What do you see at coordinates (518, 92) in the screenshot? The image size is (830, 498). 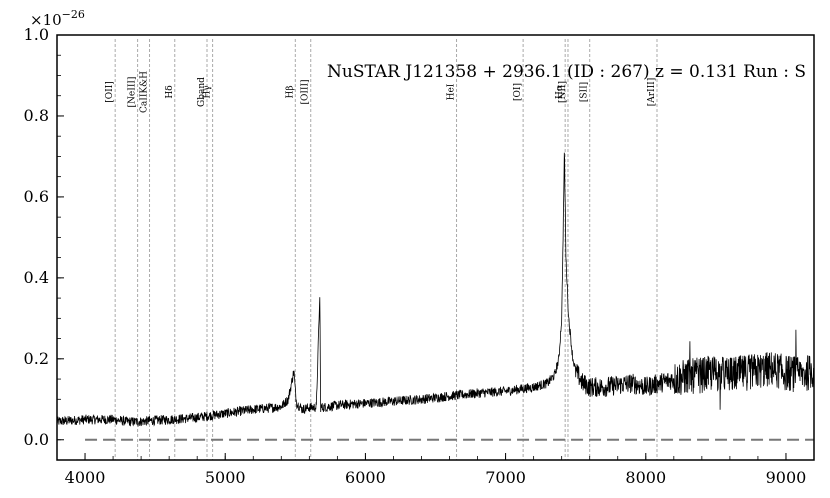 I see `emission-line-label: [OI]` at bounding box center [518, 92].